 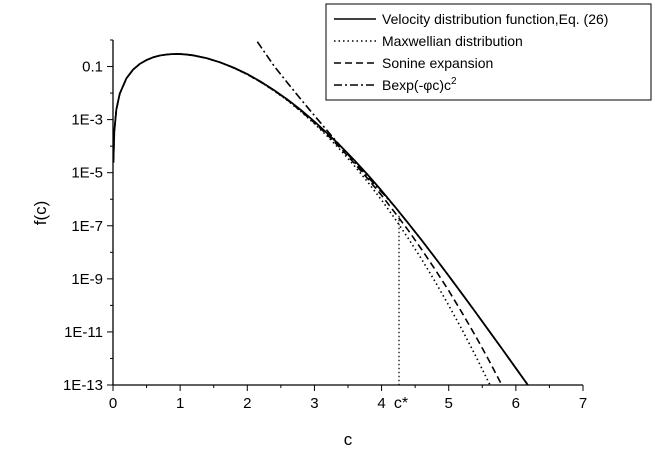 I want to click on legend-box, so click(x=488, y=52).